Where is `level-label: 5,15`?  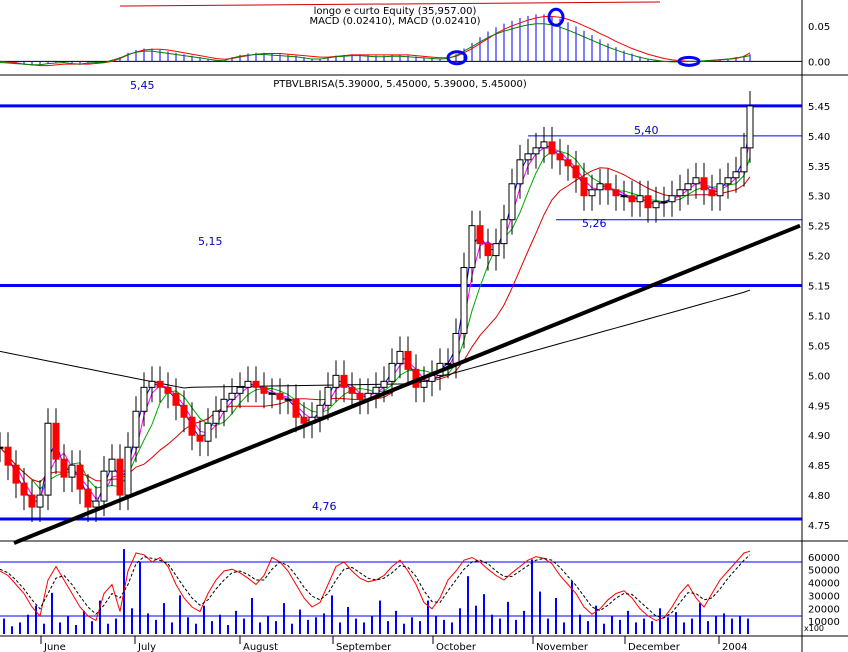
level-label: 5,15 is located at coordinates (210, 241).